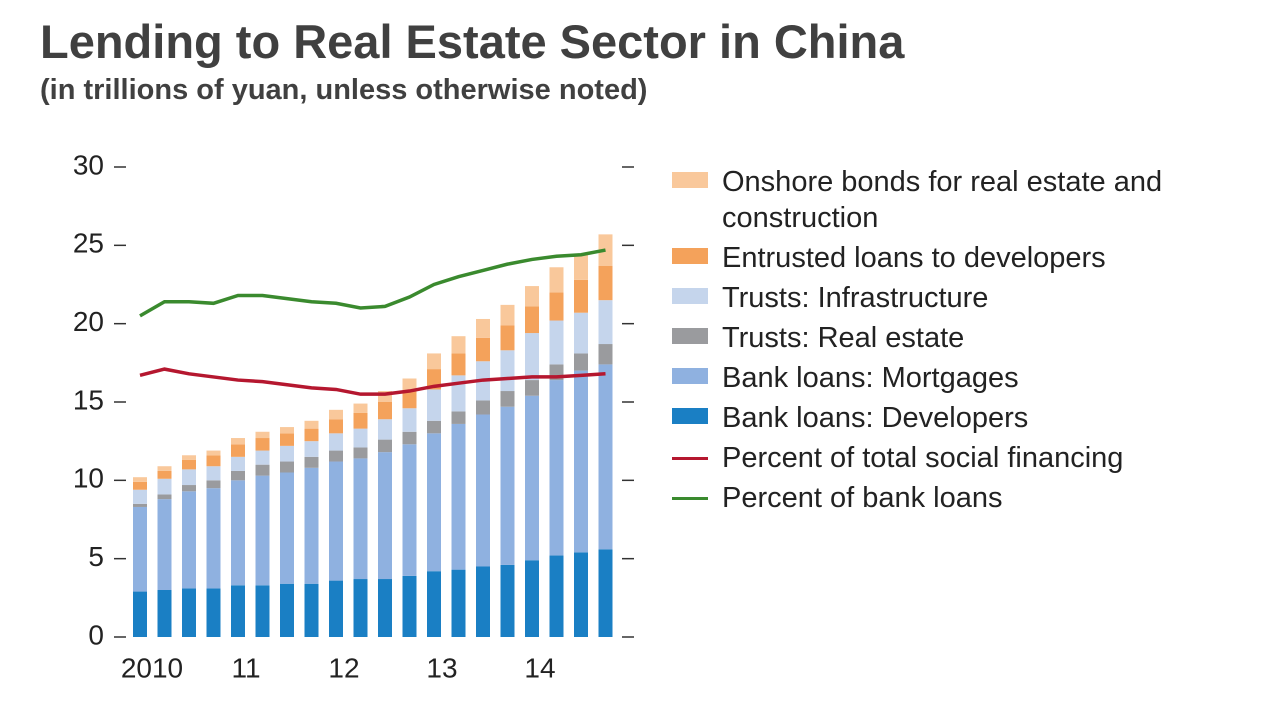  I want to click on y-tick-label: 30, so click(88, 164).